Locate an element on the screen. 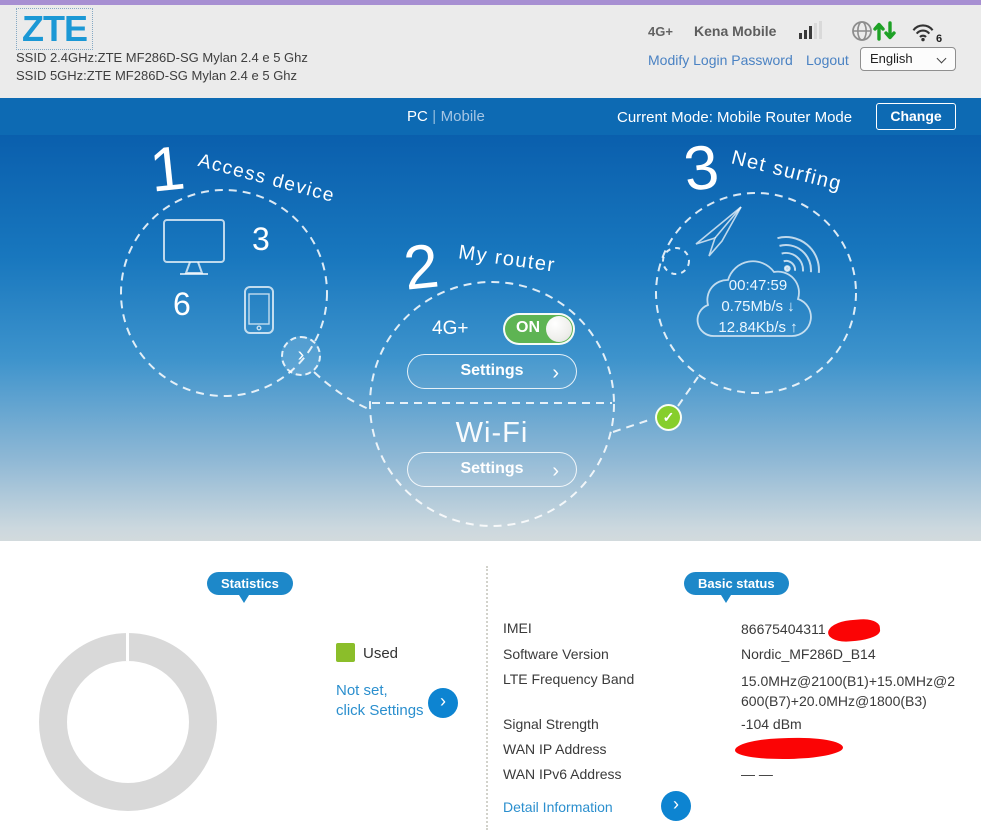  network-settings-button: Settings › is located at coordinates (492, 371).